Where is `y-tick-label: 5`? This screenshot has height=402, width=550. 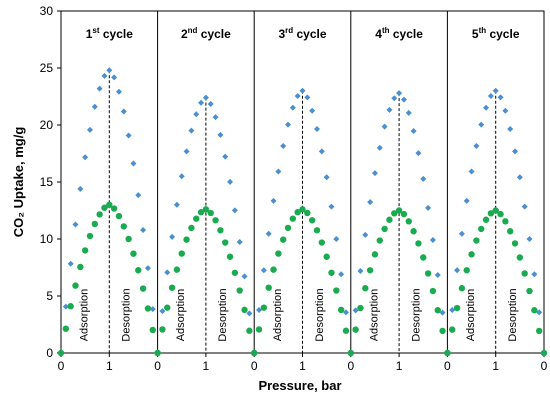
y-tick-label: 5 is located at coordinates (49, 296).